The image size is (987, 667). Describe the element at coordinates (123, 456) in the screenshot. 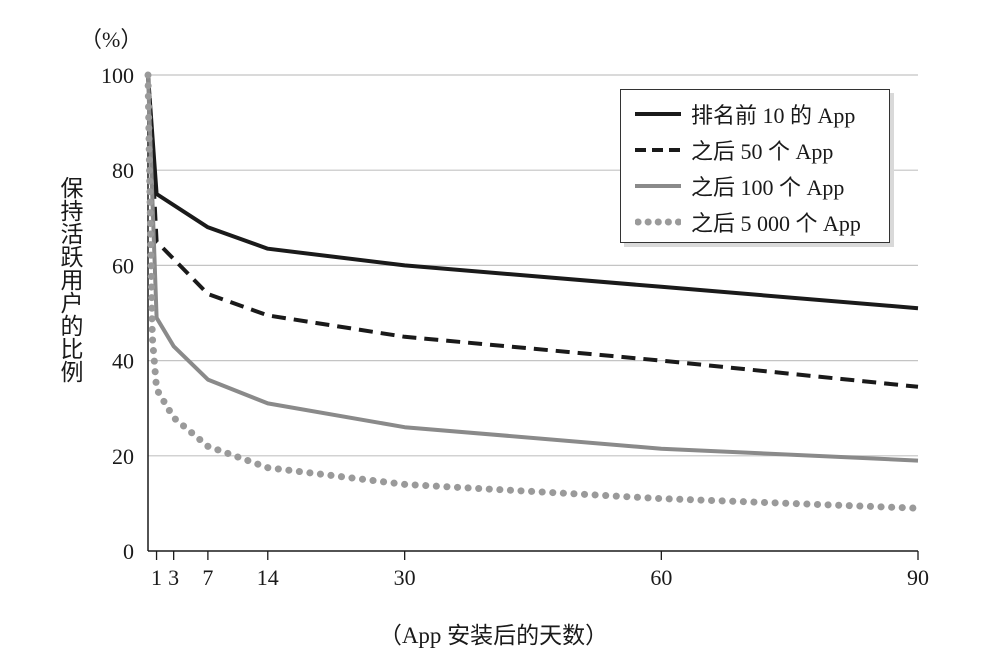

I see `y-tick-label-20: 20` at that location.